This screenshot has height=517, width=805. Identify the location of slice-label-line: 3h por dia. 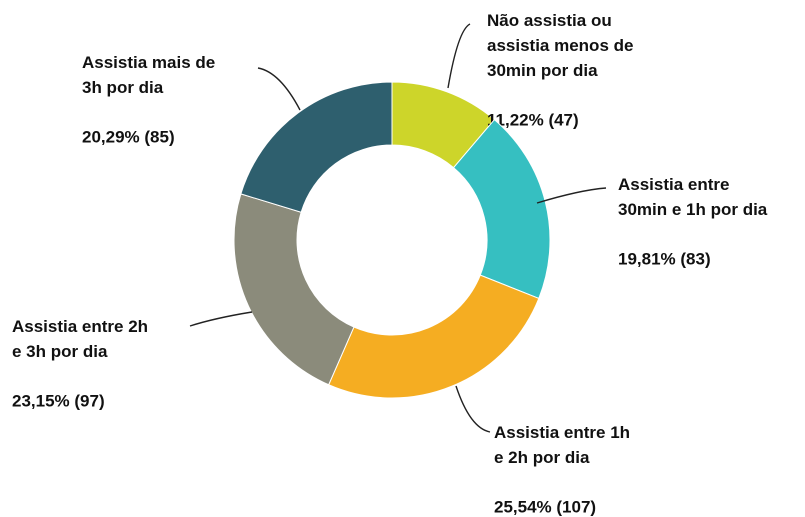
(123, 87).